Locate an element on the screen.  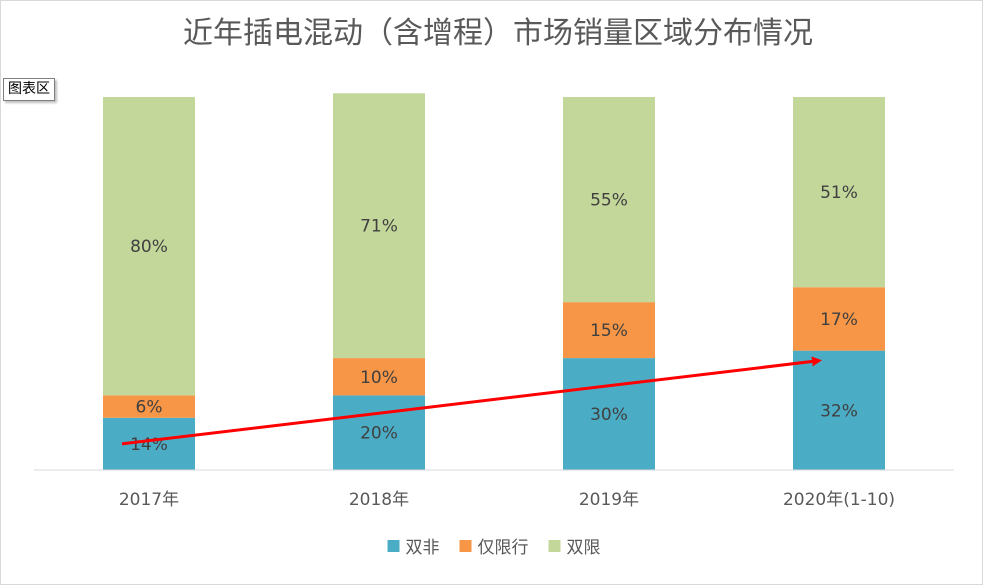
data-label: 71% is located at coordinates (379, 227).